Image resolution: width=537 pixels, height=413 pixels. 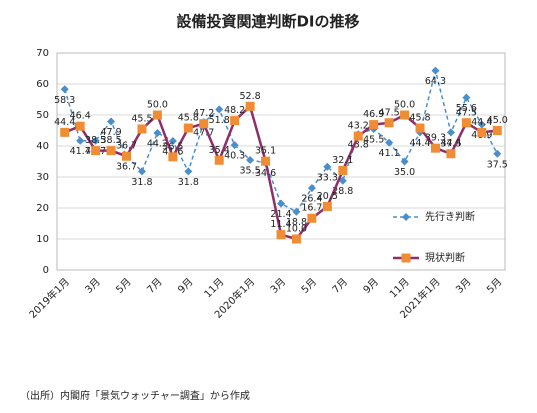 I want to click on data-label: 47.9, so click(x=110, y=132).